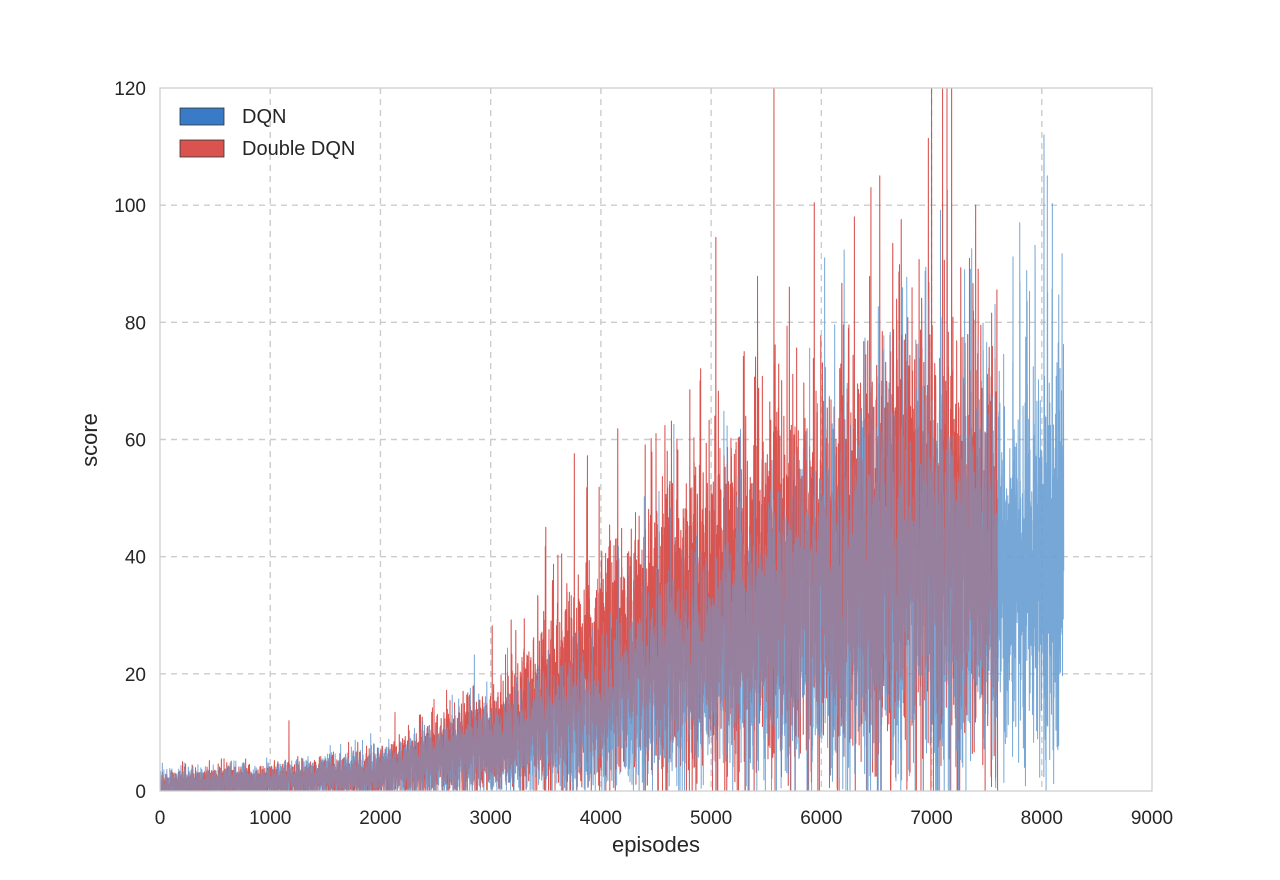 The width and height of the screenshot is (1280, 880). I want to click on y-tick-label: 20, so click(135, 675).